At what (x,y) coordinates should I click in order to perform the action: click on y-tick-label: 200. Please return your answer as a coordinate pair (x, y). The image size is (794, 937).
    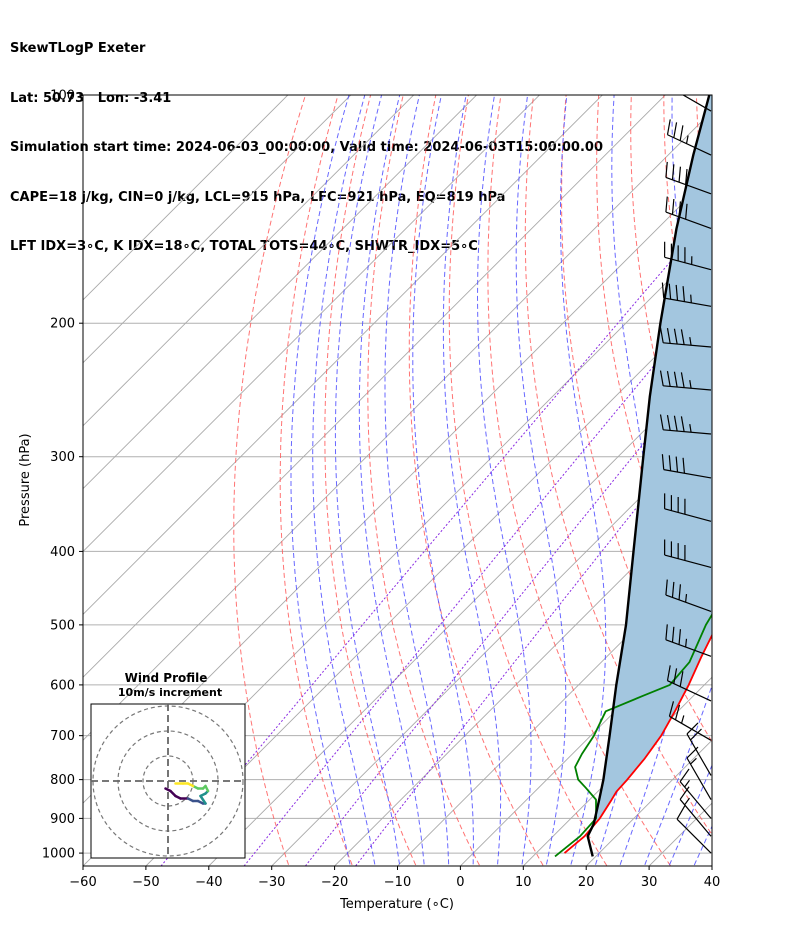
    Looking at the image, I should click on (62, 324).